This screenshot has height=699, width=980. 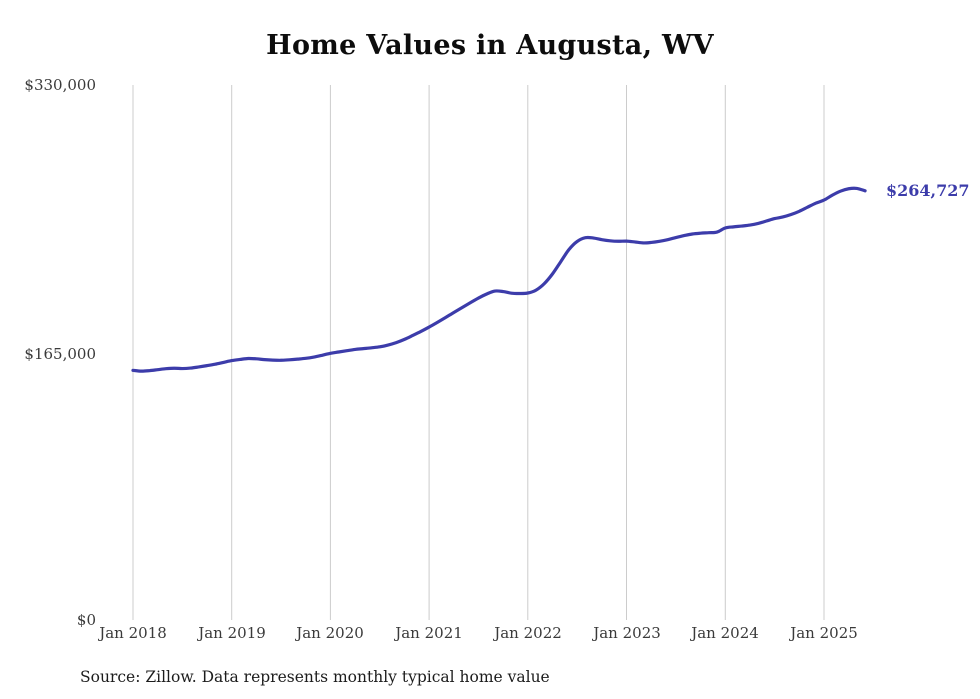 What do you see at coordinates (60, 85) in the screenshot?
I see `y-axis-tick-label: $330,000` at bounding box center [60, 85].